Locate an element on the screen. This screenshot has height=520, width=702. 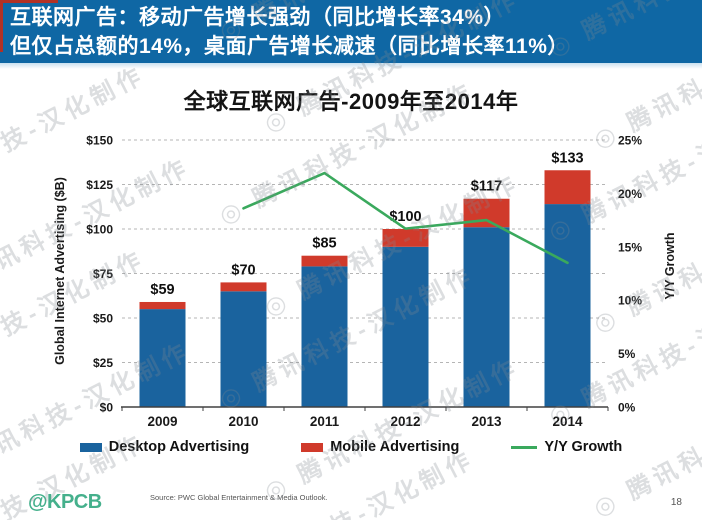
header-line-2: 但仅占总额的14%，桌面广告增长减速（同比增长率11%） is located at coordinates (289, 46).